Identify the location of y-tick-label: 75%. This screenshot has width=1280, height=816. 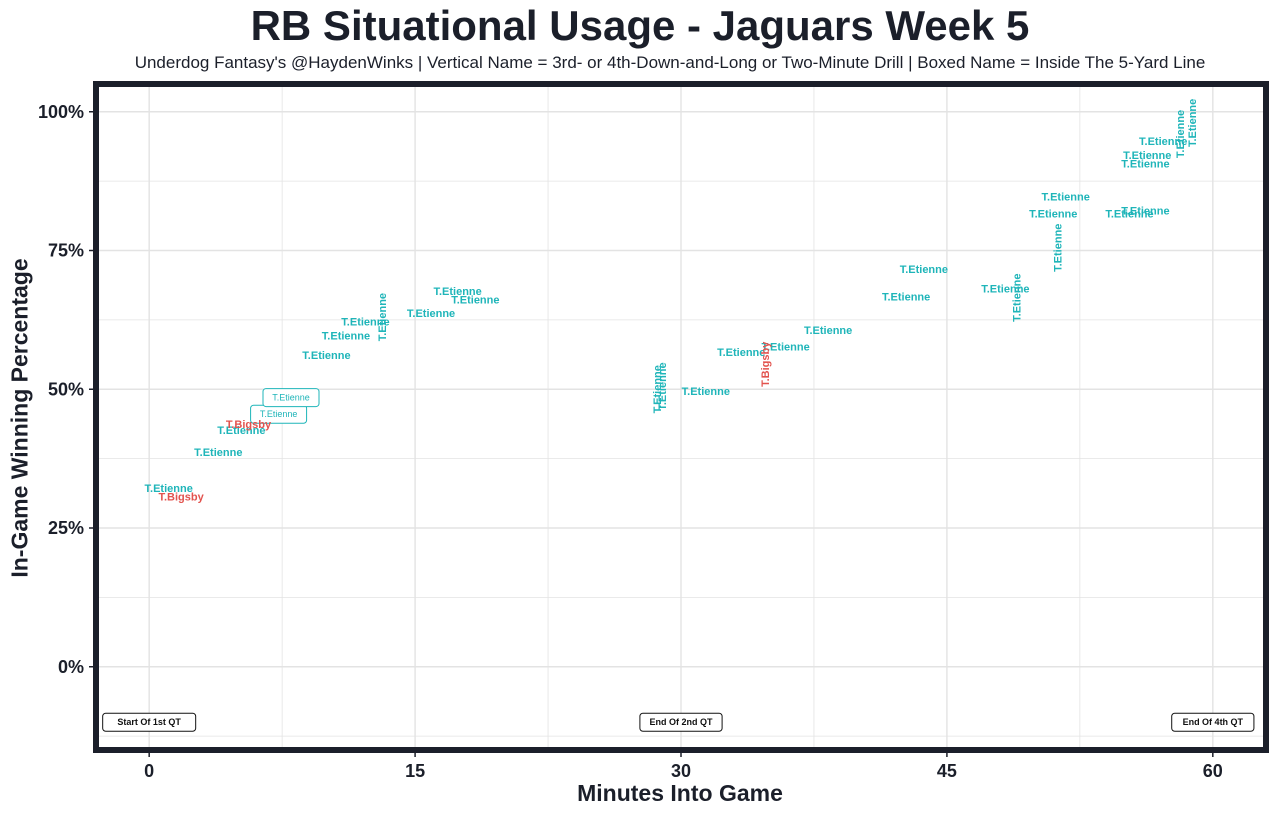
(66, 251).